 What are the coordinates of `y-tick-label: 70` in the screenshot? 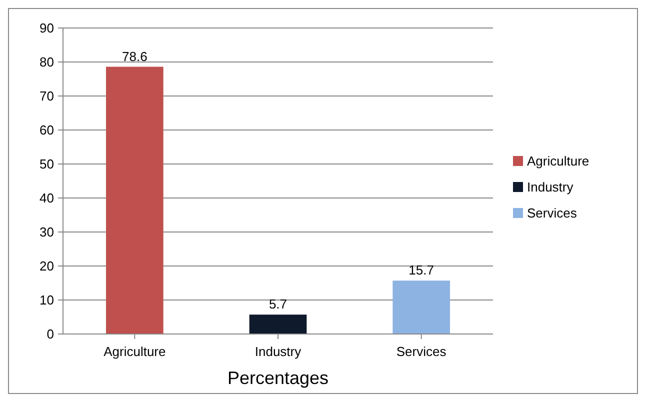 It's located at (47, 96).